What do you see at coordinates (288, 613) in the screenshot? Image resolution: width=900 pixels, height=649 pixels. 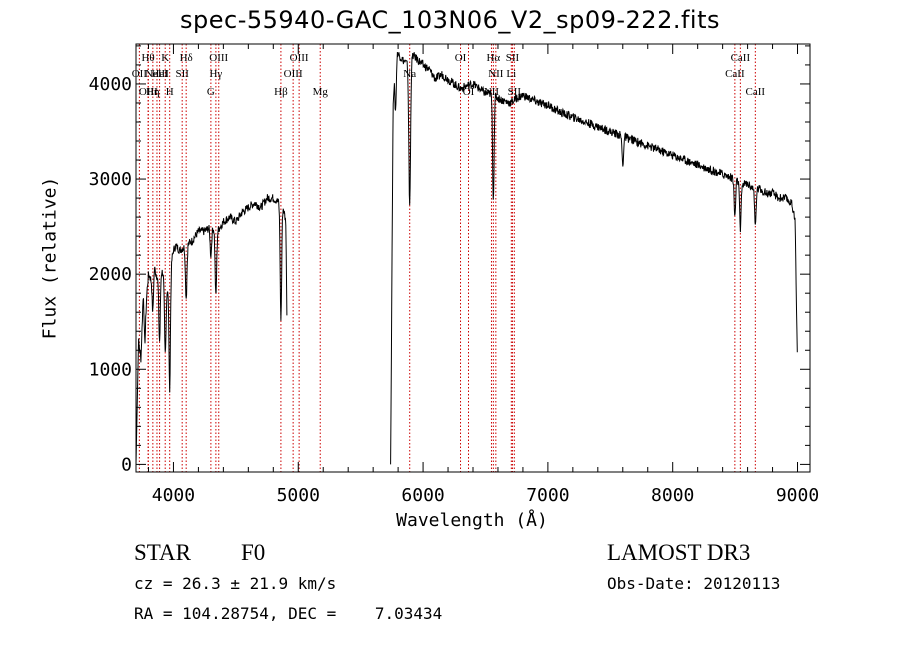 I see `coordinates: RA = 104.28754, DEC = 7.03434` at bounding box center [288, 613].